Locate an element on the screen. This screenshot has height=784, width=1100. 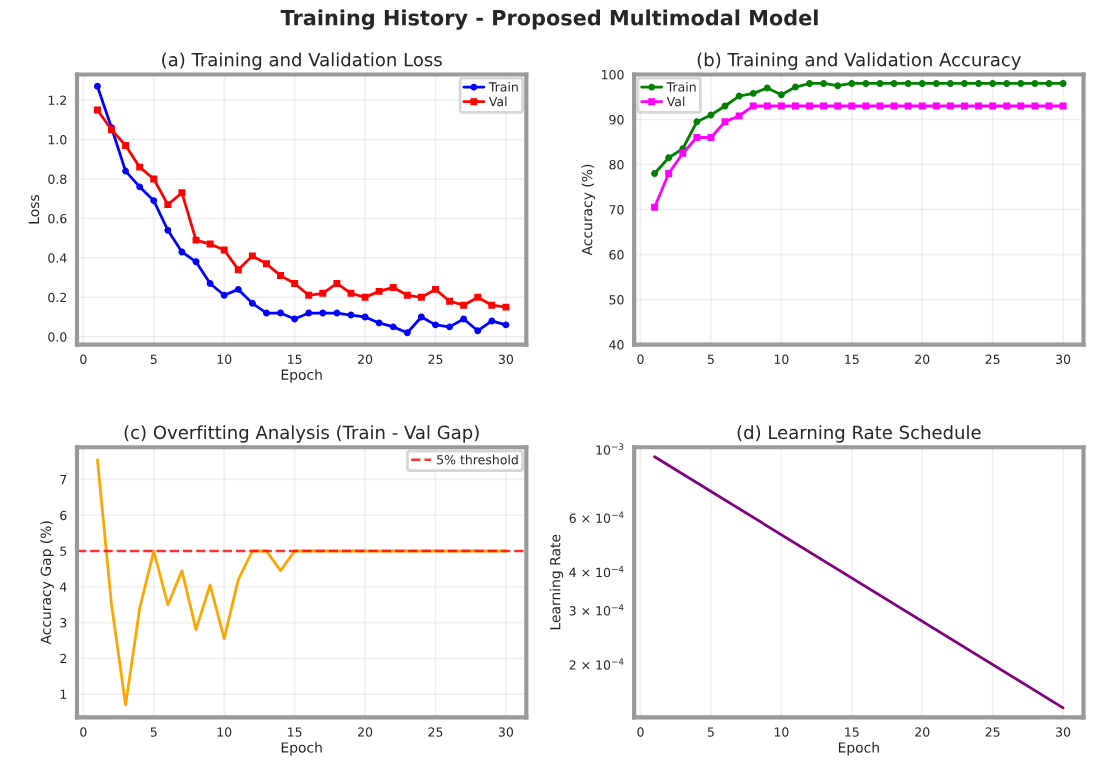
chart-title: (b) Training and Validation Accuracy is located at coordinates (859, 61).